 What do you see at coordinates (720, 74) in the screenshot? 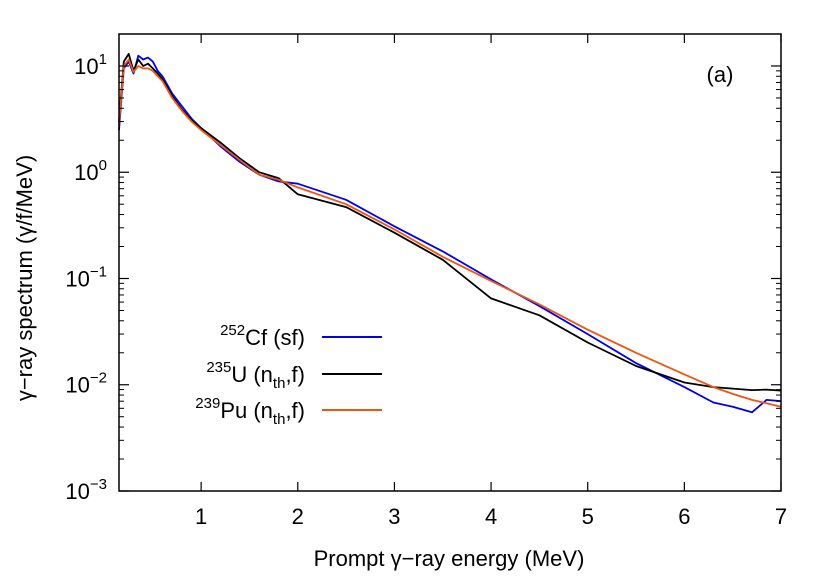
I see `panel-label: (a)` at bounding box center [720, 74].